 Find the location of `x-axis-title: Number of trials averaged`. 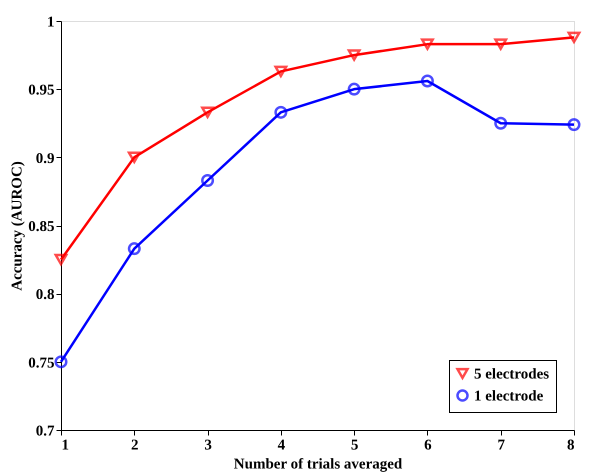

x-axis-title: Number of trials averaged is located at coordinates (318, 464).